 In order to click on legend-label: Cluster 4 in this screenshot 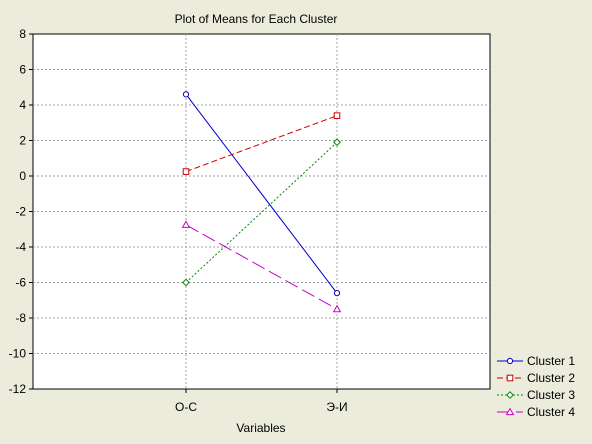, I will do `click(551, 412)`.